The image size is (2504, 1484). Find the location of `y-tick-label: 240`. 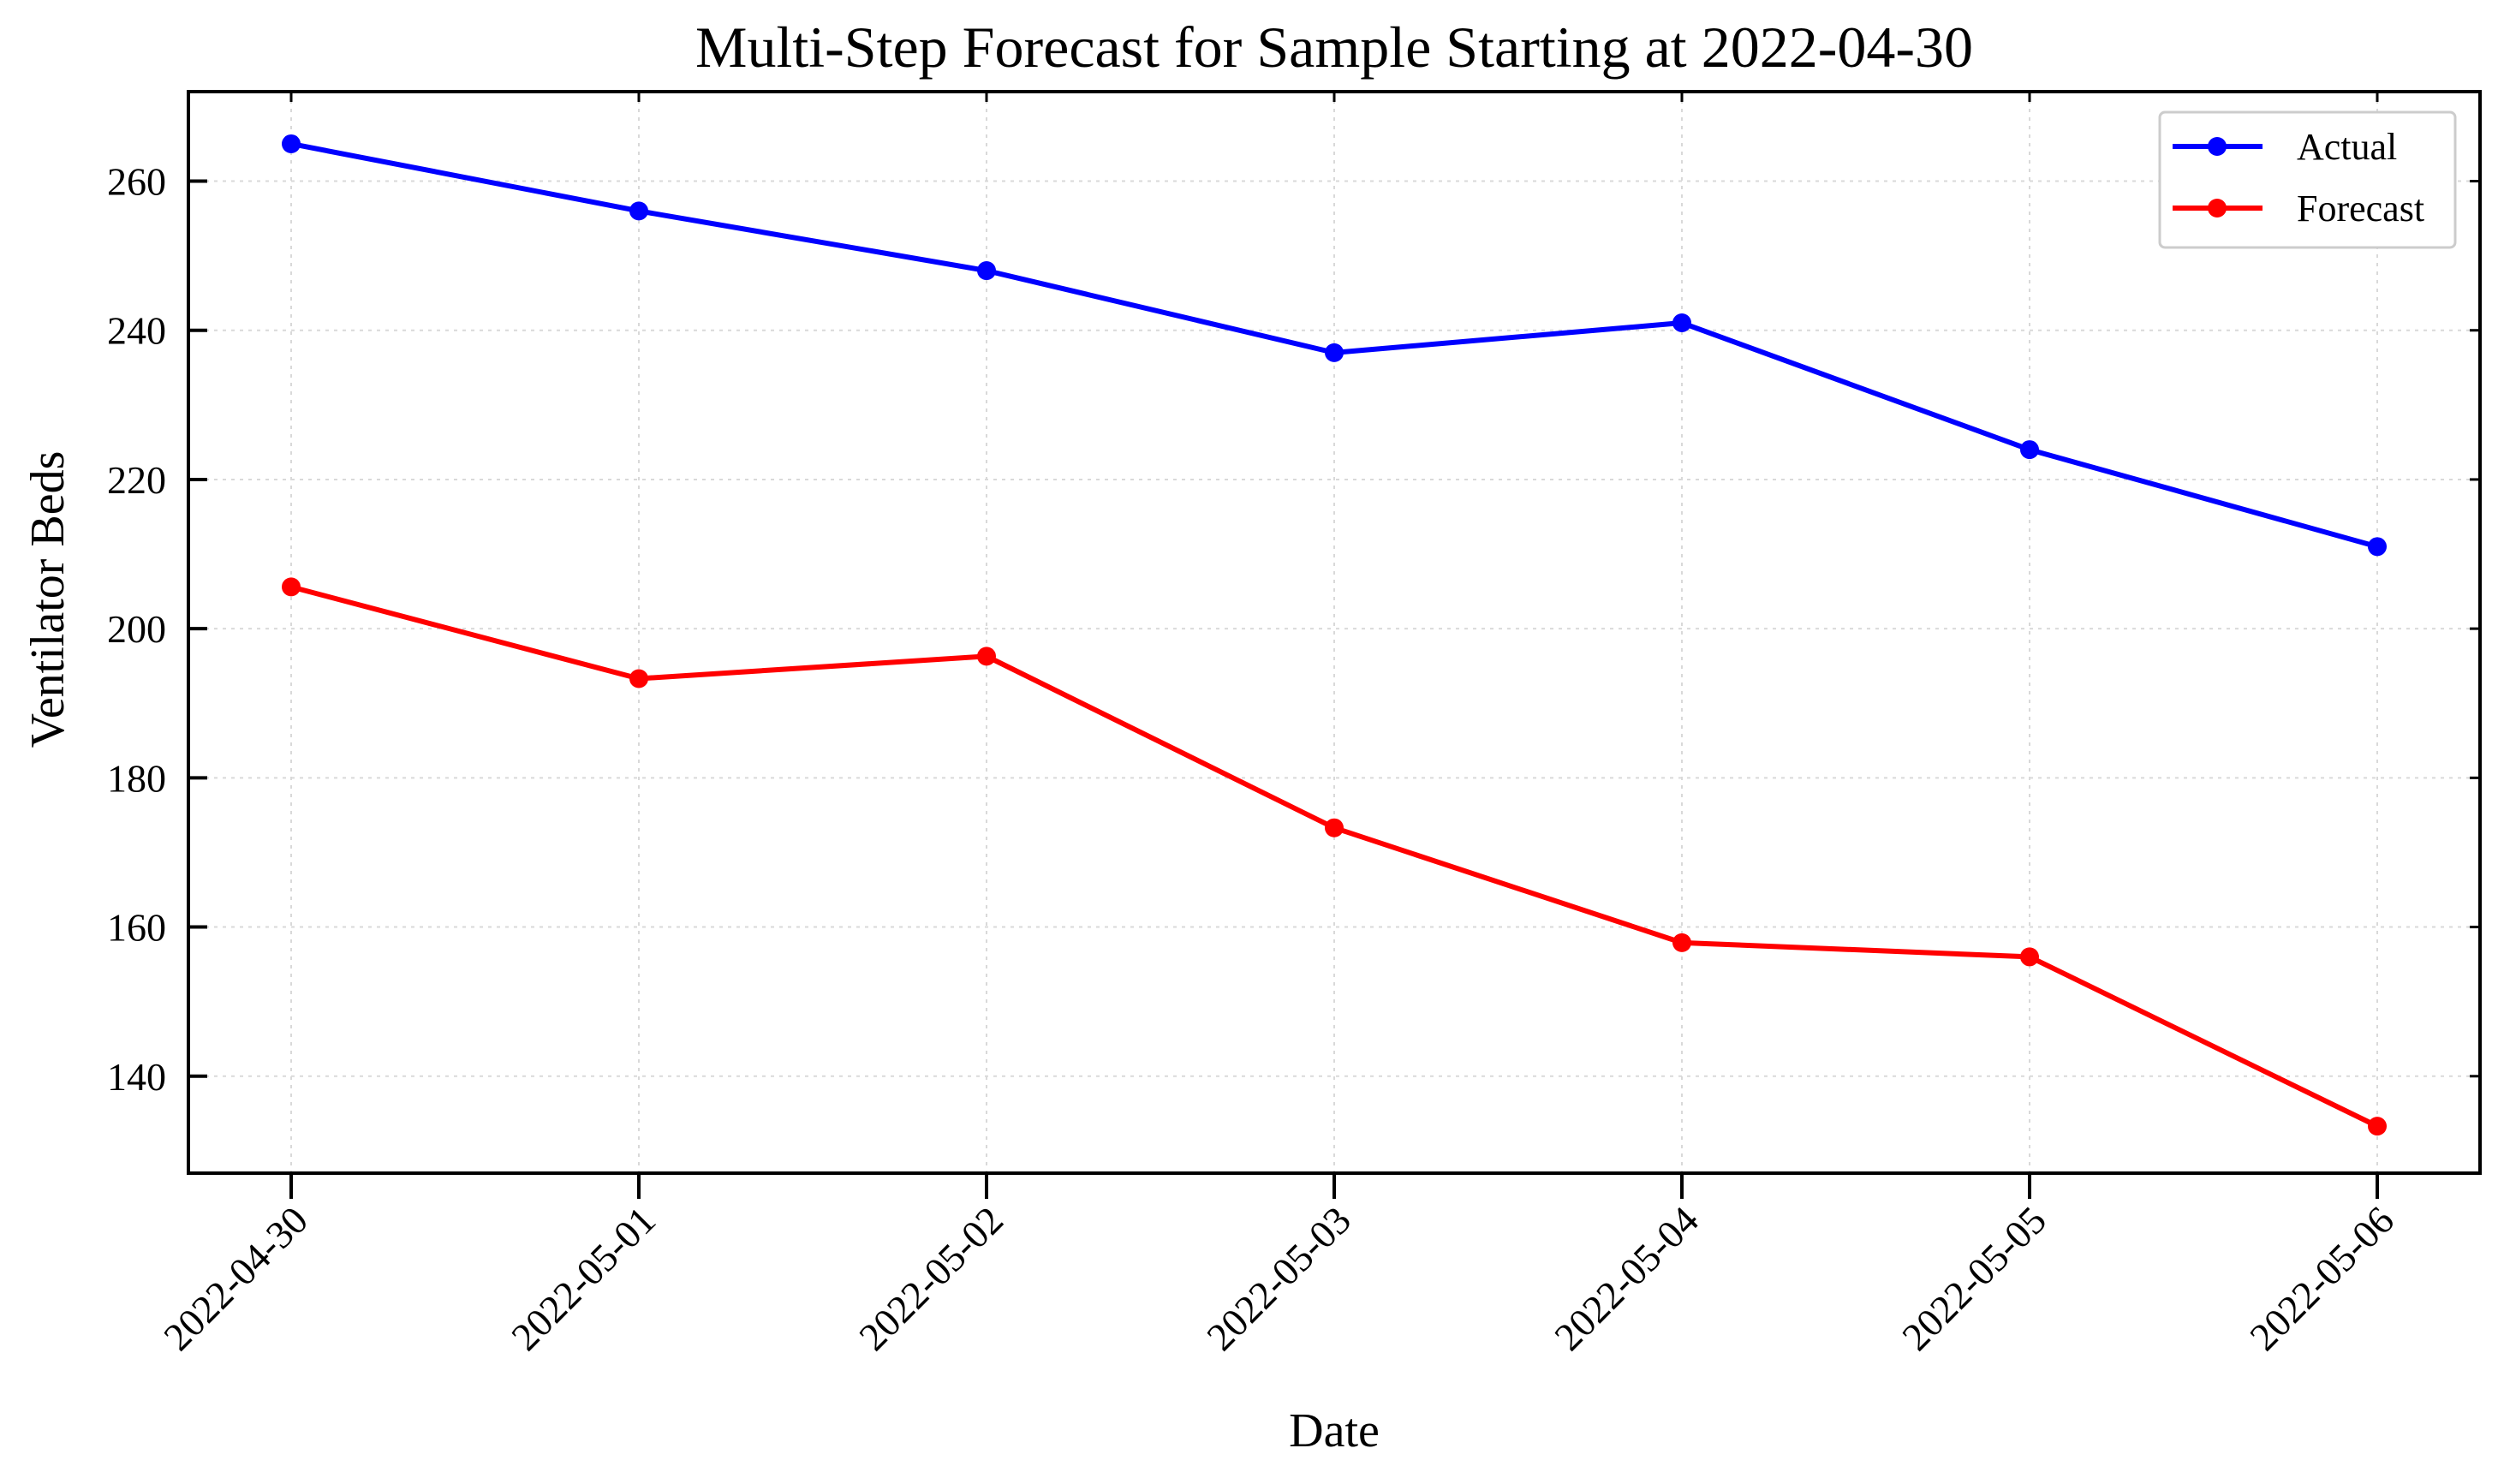

y-tick-label: 240 is located at coordinates (136, 331).